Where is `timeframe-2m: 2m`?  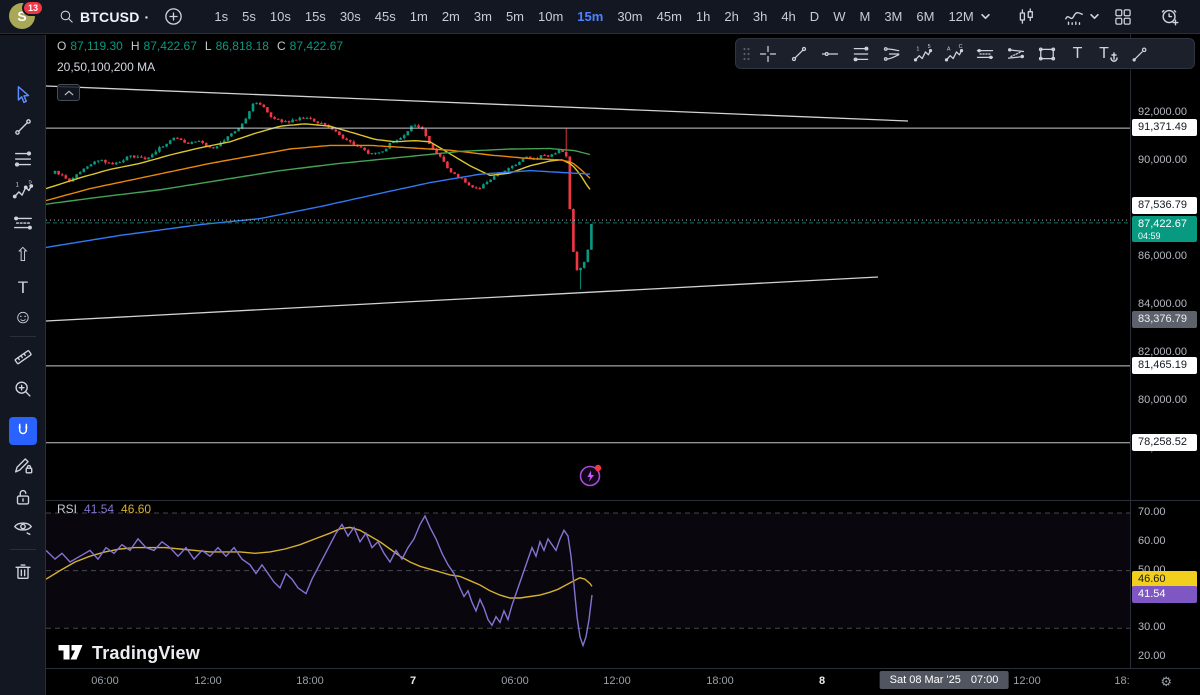
timeframe-2m: 2m is located at coordinates (450, 16).